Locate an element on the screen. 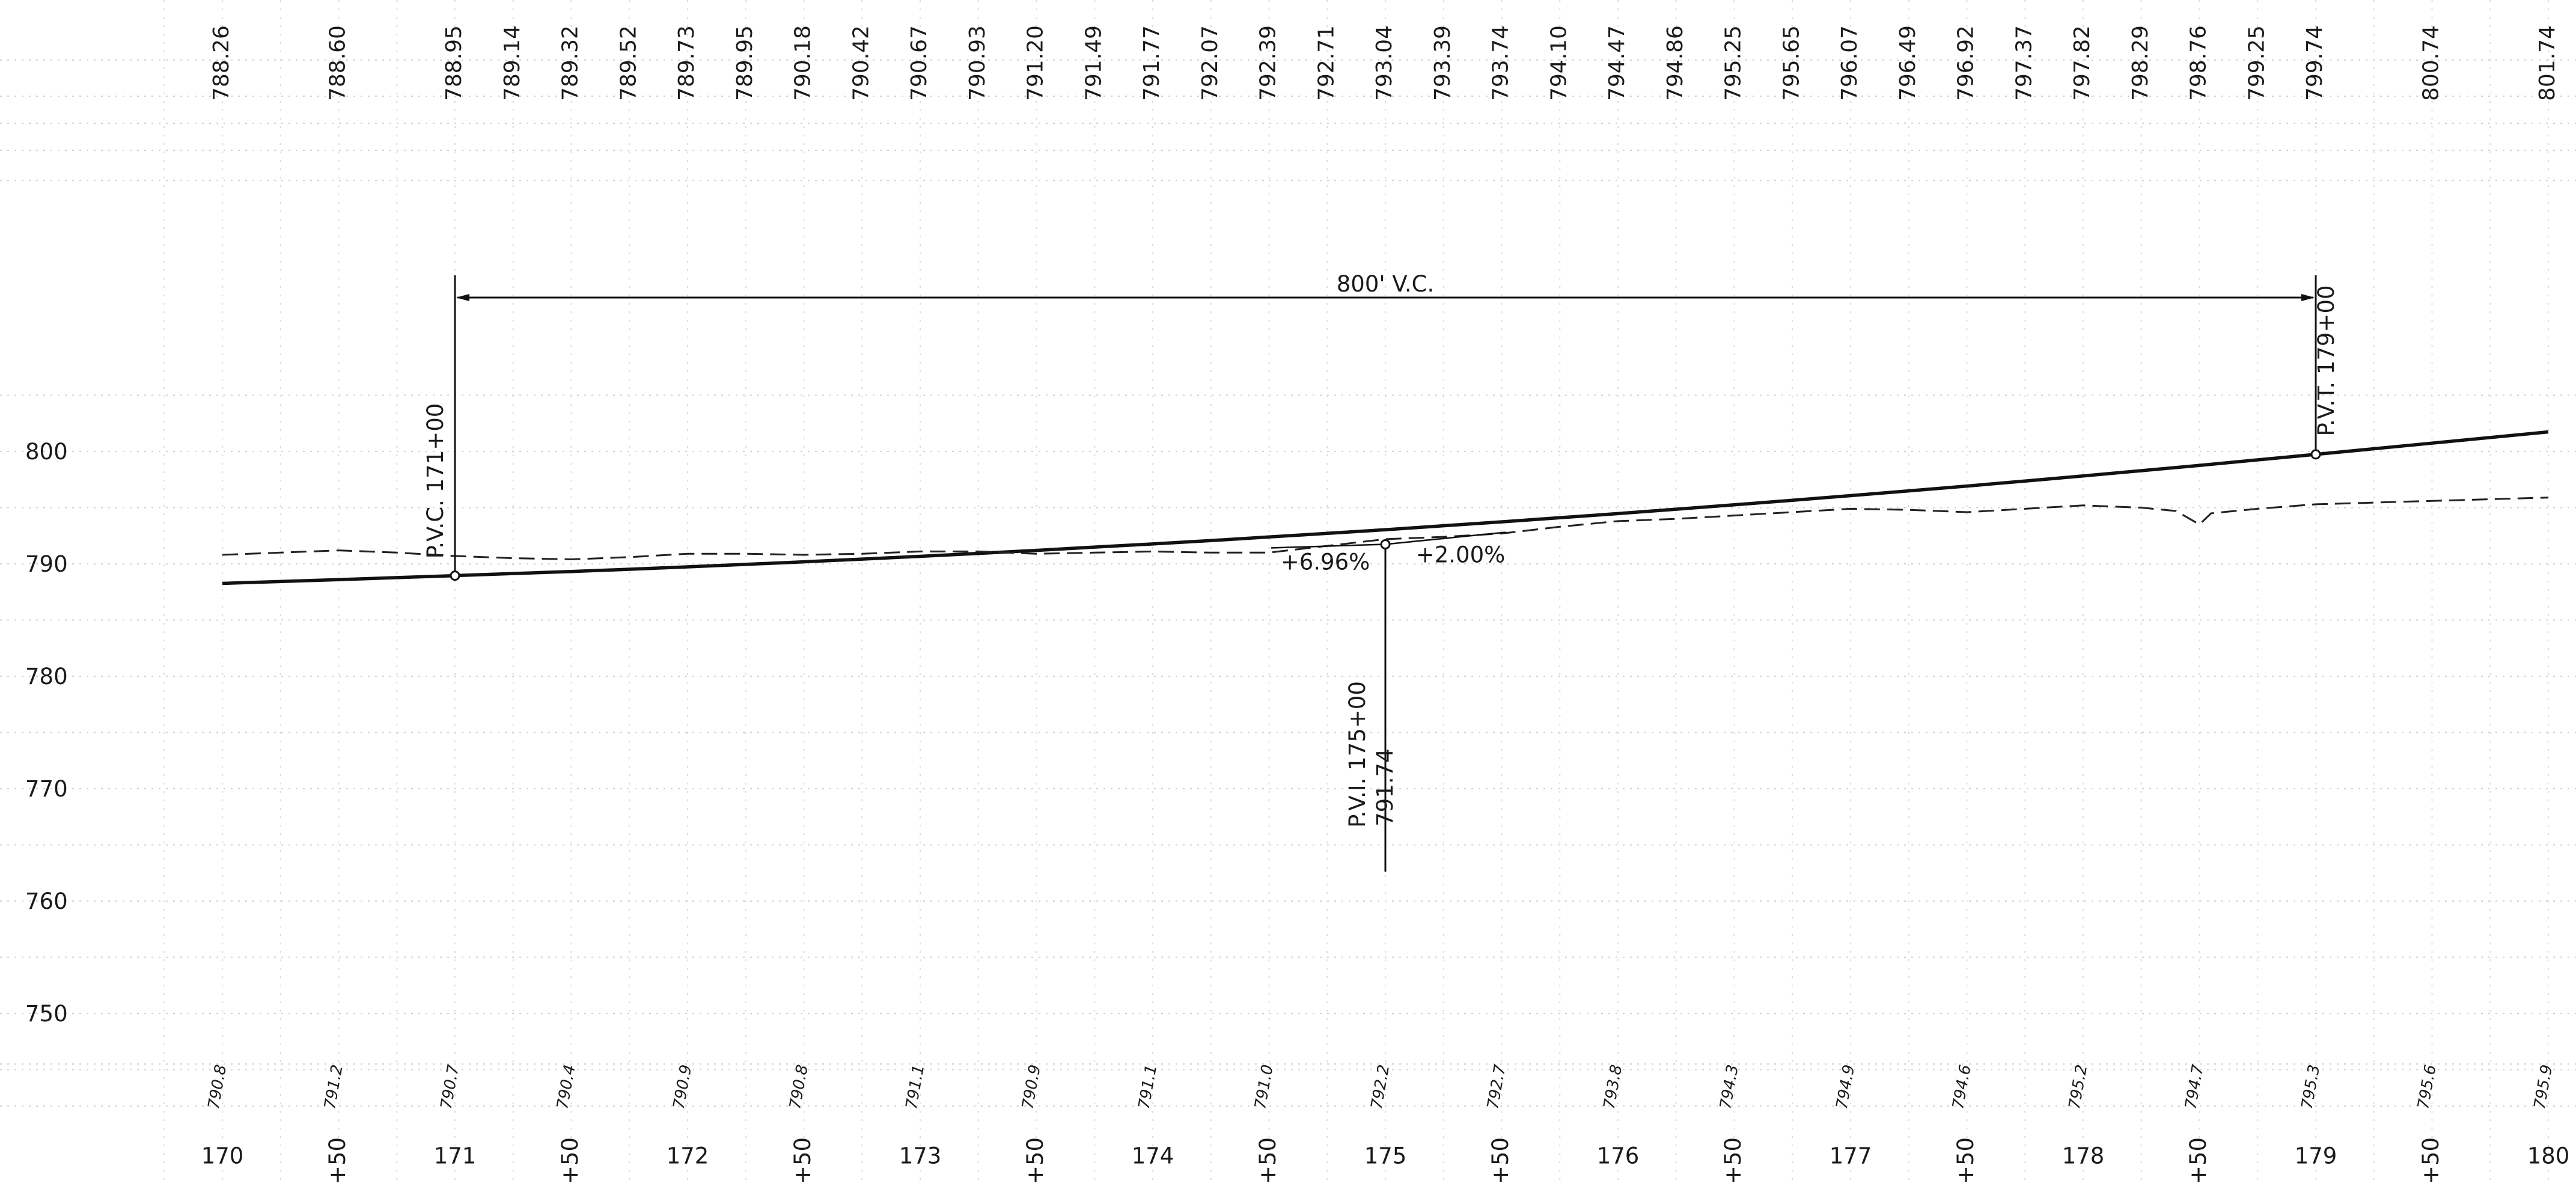 This screenshot has width=2576, height=1183. elevation-tick-label: 800 is located at coordinates (46, 452).